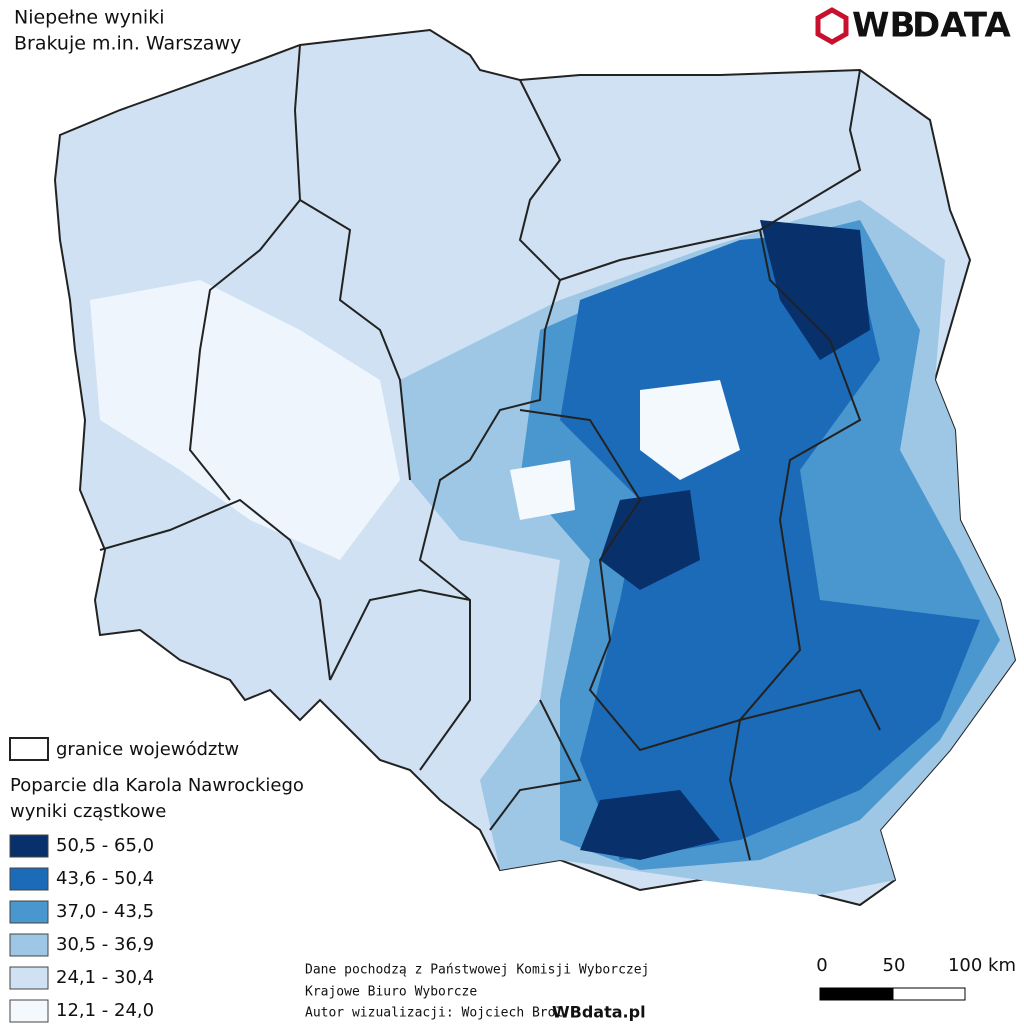  Describe the element at coordinates (88, 811) in the screenshot. I see `legend-title: wyniki cząstkowe` at that location.